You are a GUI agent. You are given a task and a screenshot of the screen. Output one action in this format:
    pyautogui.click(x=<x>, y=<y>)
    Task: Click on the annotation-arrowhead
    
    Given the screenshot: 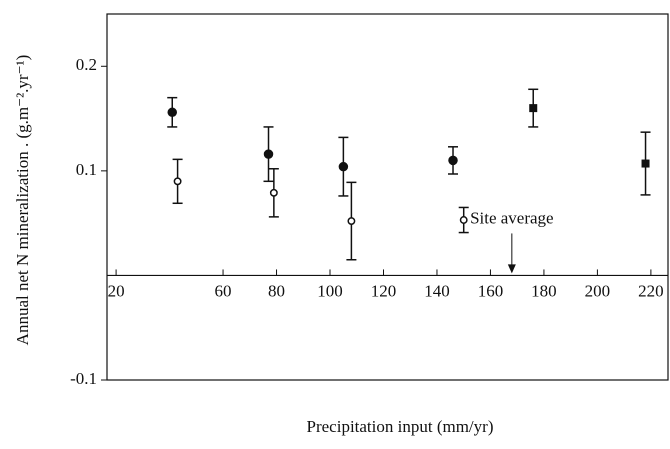 What is the action you would take?
    pyautogui.click(x=511, y=269)
    